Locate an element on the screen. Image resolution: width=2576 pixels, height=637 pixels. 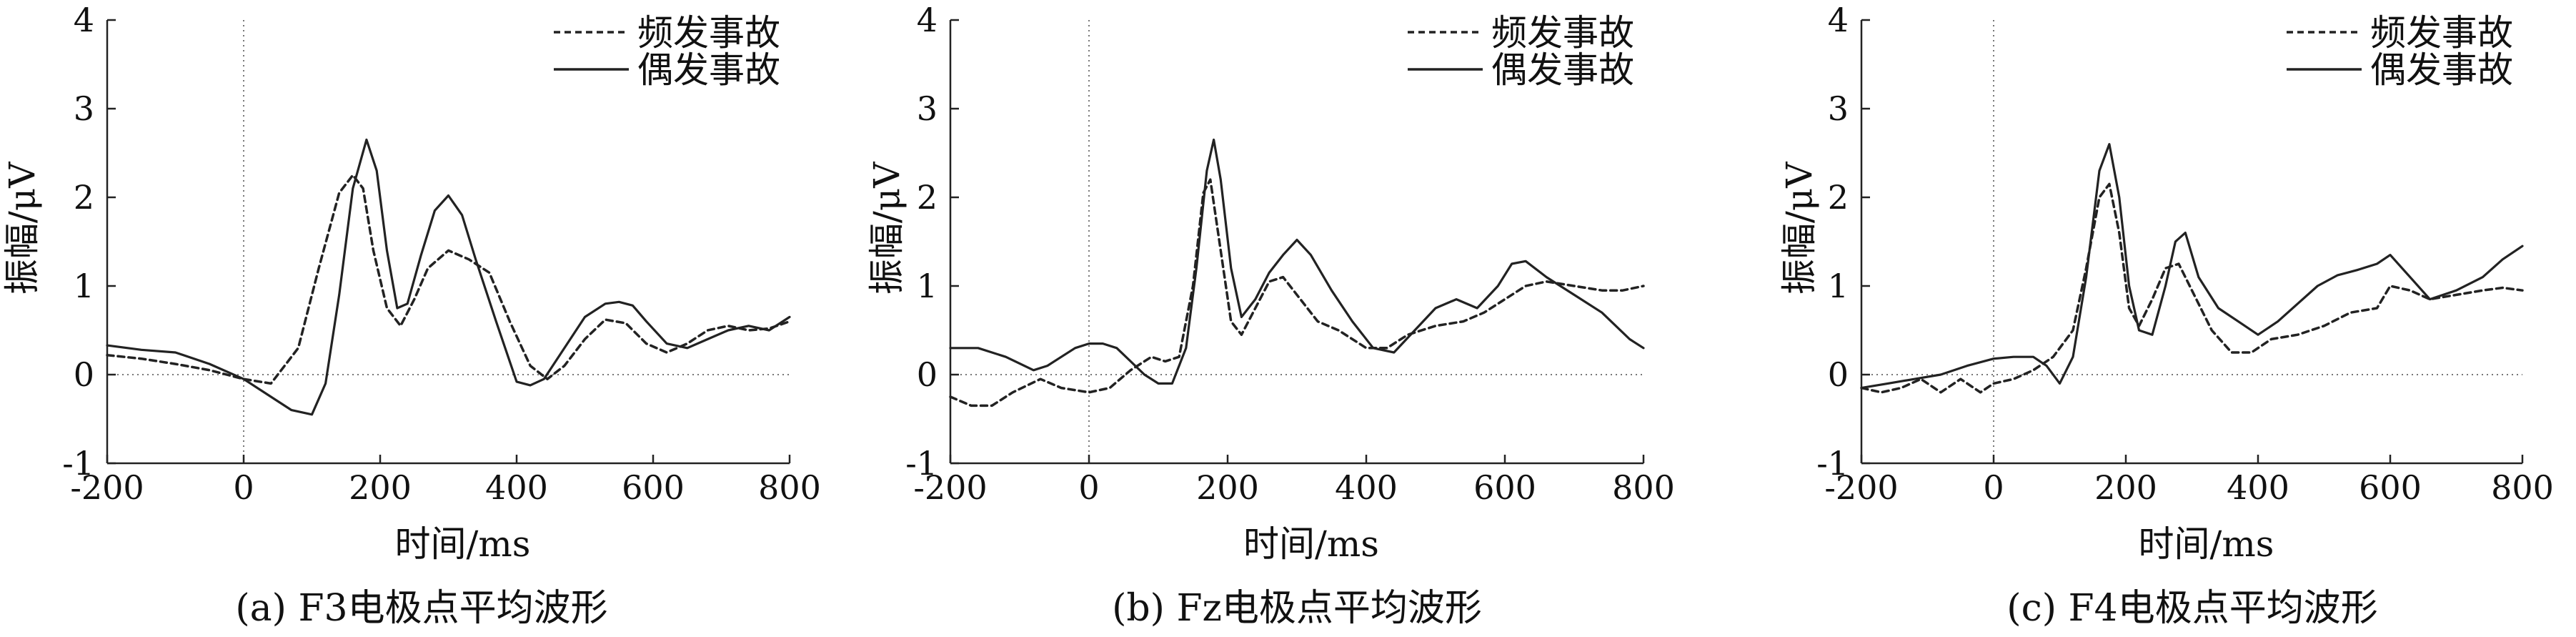
panel-caption: (c) F4电极点平均波形 is located at coordinates (2191, 608).